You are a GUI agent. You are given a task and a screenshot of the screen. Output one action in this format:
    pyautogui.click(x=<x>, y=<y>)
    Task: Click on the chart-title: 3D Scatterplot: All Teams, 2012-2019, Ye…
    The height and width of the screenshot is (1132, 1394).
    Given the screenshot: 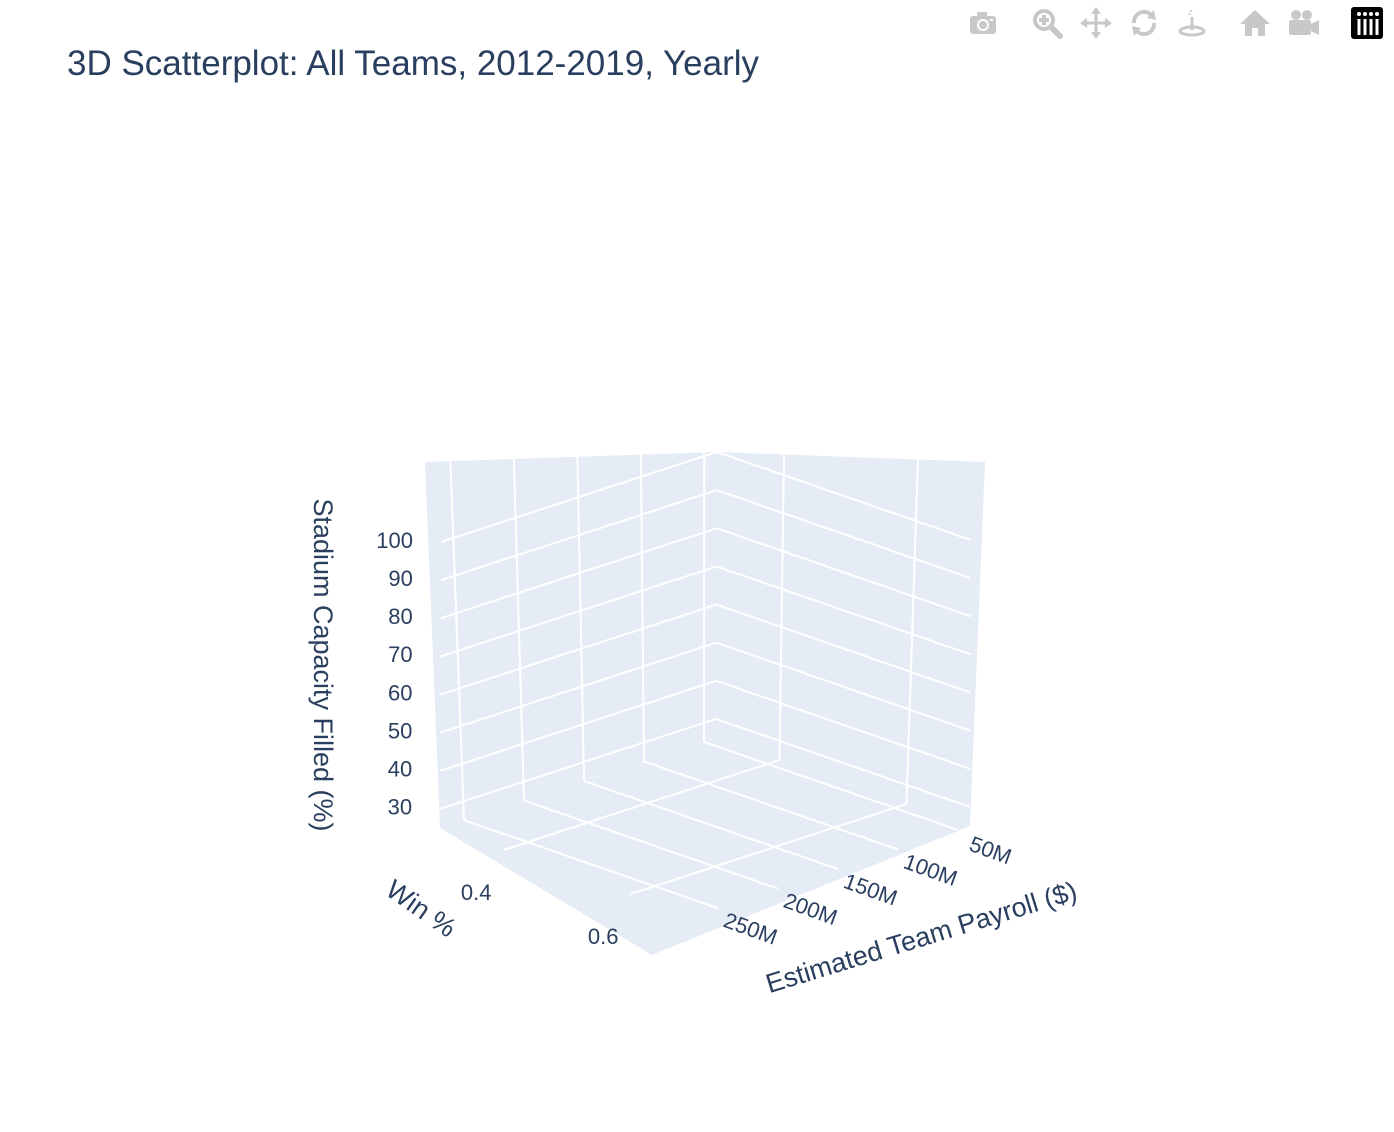 What is the action you would take?
    pyautogui.click(x=413, y=63)
    